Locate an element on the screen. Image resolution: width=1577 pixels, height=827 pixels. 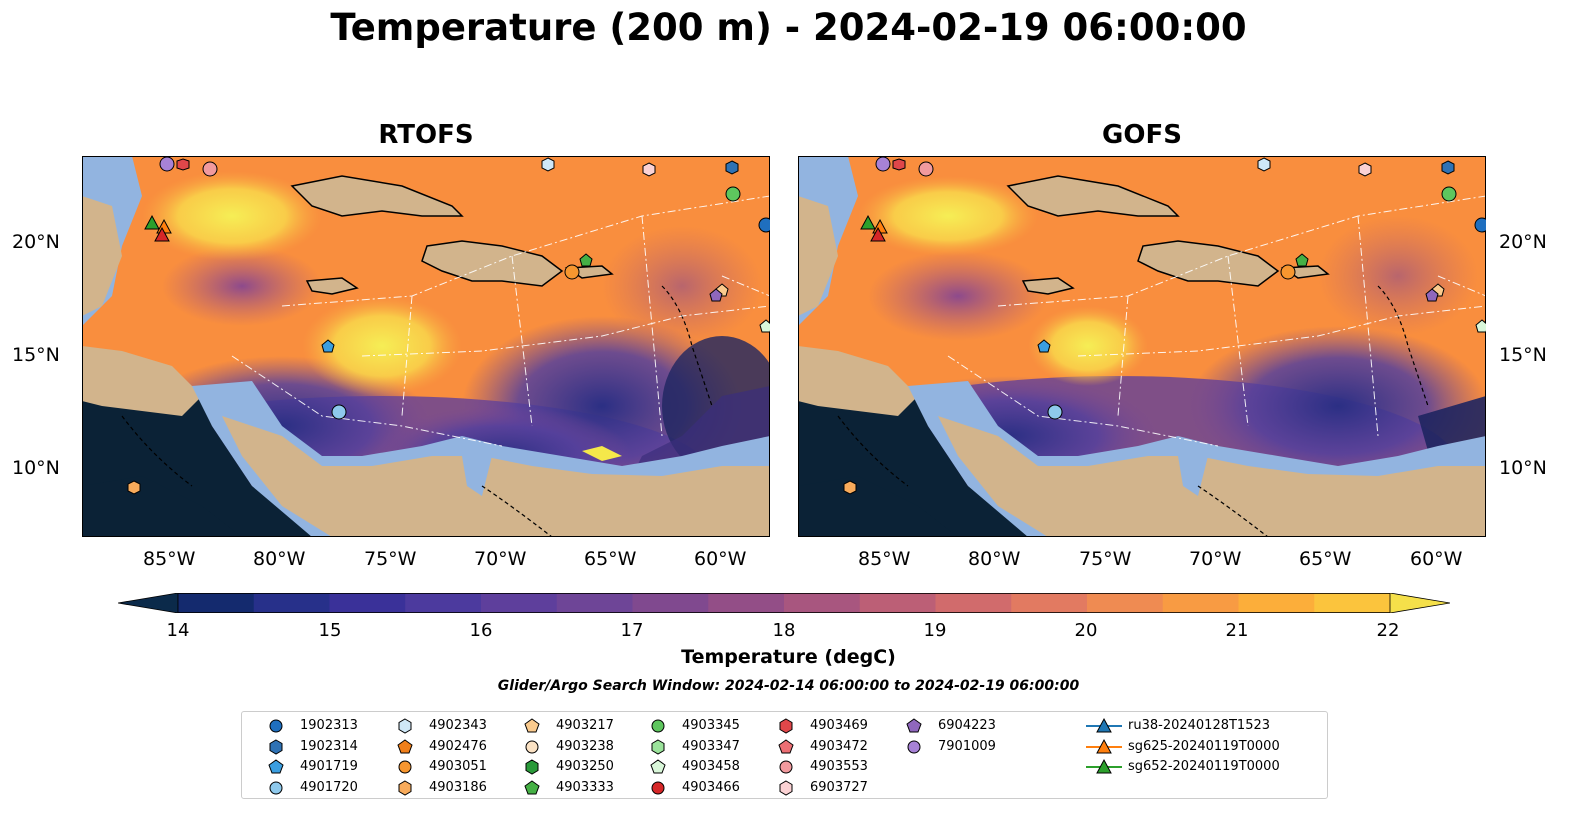
colorbar-label: Temperature (degC) is located at coordinates (788, 657).